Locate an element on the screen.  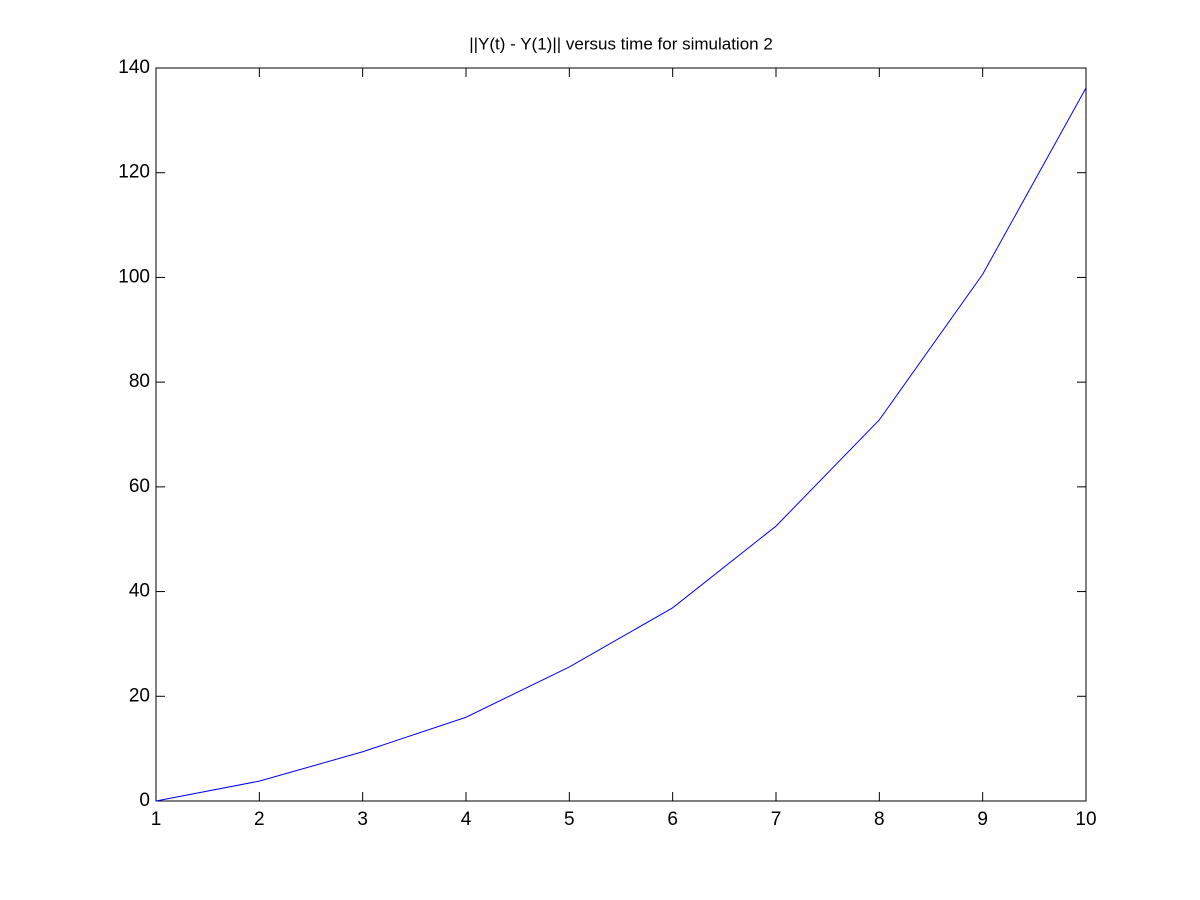
x-tick-label: 2 is located at coordinates (259, 819).